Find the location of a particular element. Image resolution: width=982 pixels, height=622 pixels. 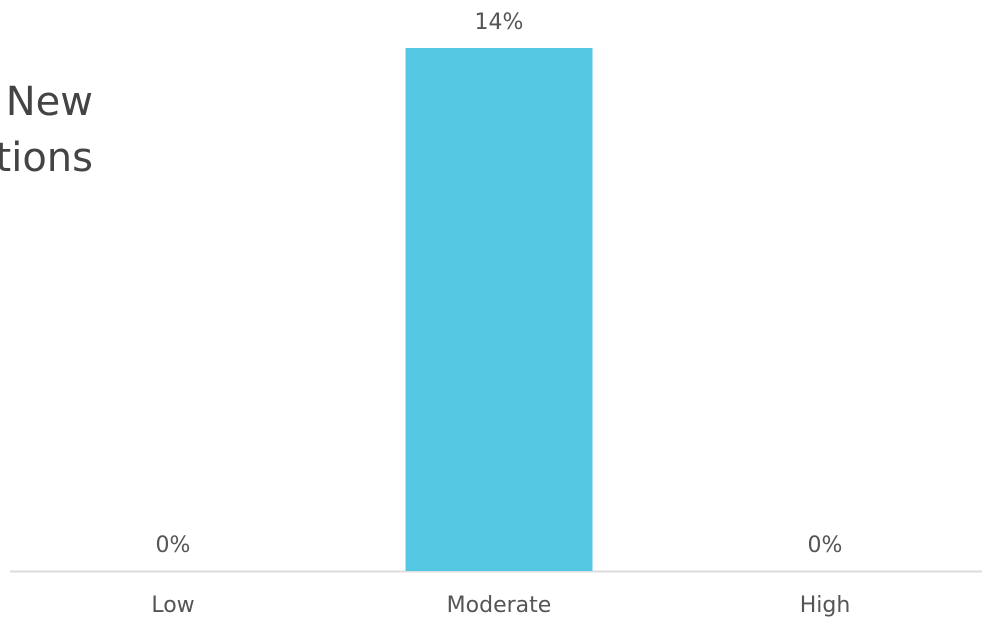

x-tick-label: High is located at coordinates (825, 605).